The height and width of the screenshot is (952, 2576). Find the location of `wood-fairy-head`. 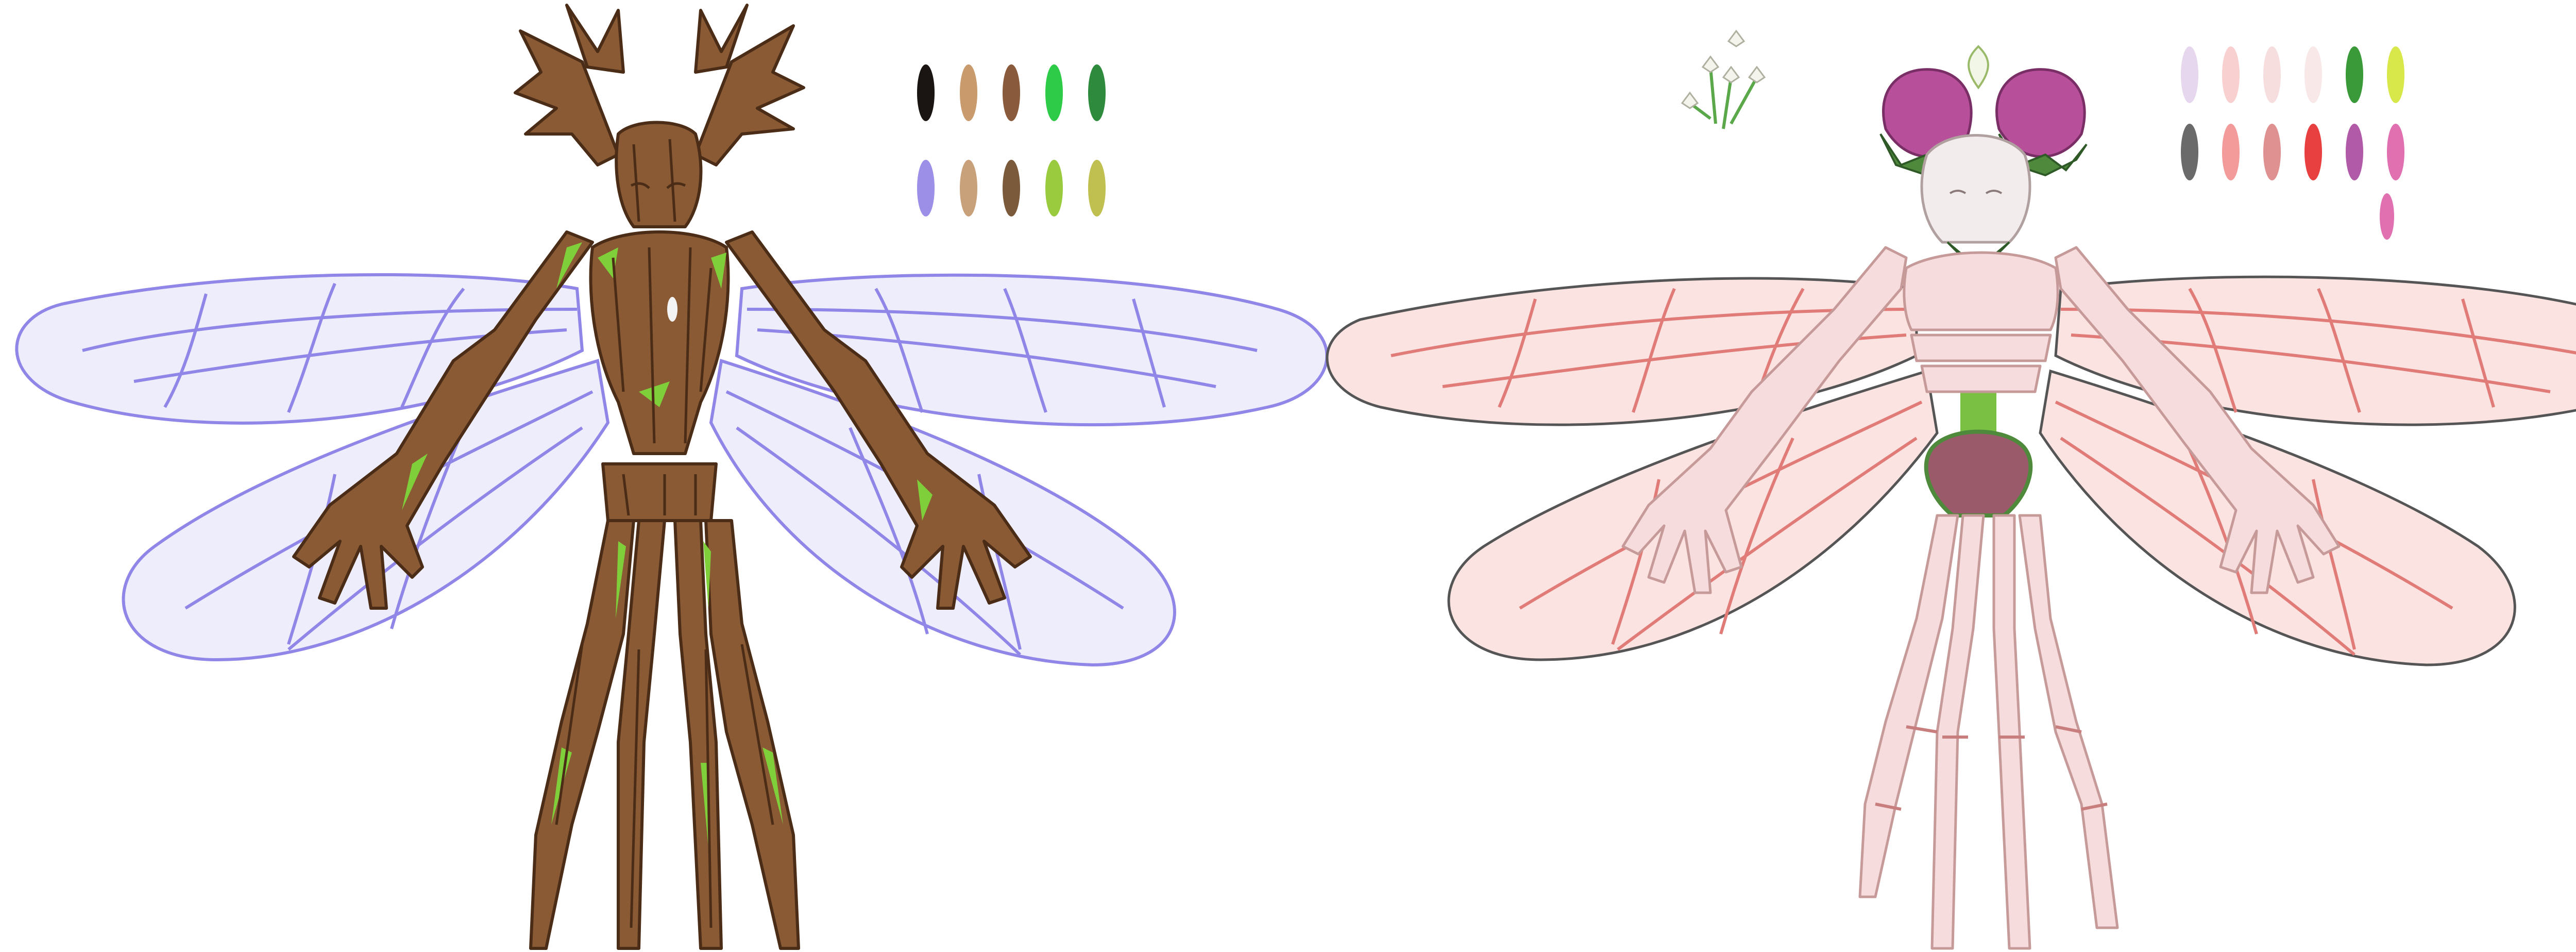

wood-fairy-head is located at coordinates (659, 175).